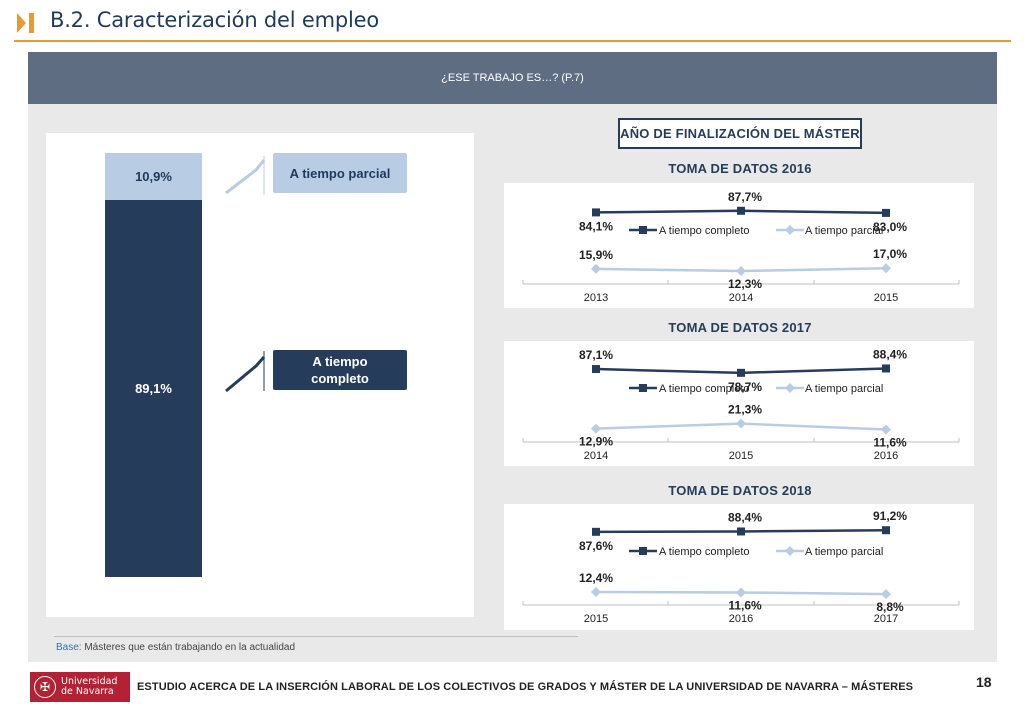 This screenshot has width=1024, height=709. I want to click on university-logo: ✠ Universidad de Navarra, so click(80, 687).